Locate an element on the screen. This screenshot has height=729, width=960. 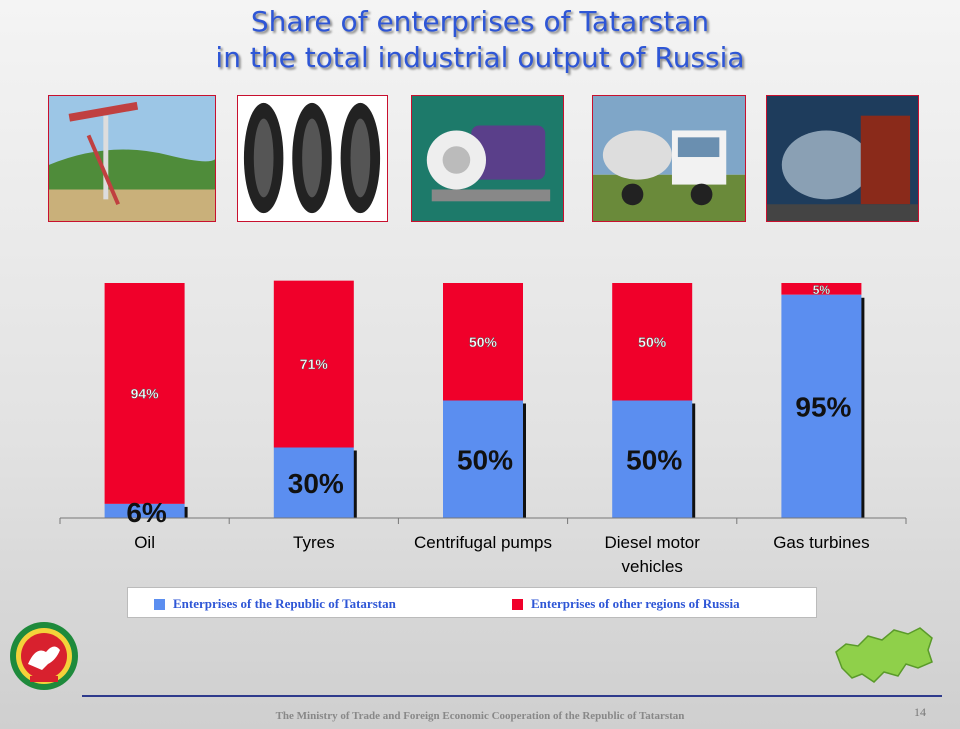
legend-swatch-tatarstan is located at coordinates (159, 604).